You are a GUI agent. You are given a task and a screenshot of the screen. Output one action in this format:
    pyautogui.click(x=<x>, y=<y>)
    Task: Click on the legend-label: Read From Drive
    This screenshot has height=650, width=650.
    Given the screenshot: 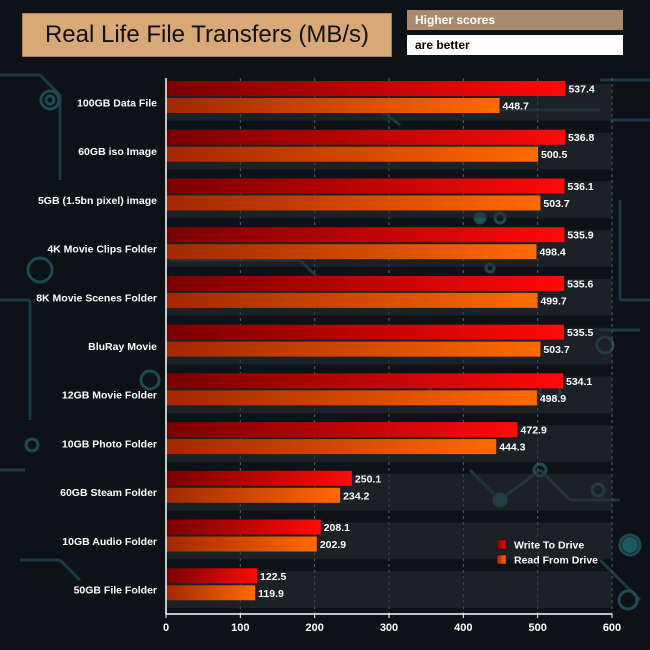 What is the action you would take?
    pyautogui.click(x=556, y=561)
    